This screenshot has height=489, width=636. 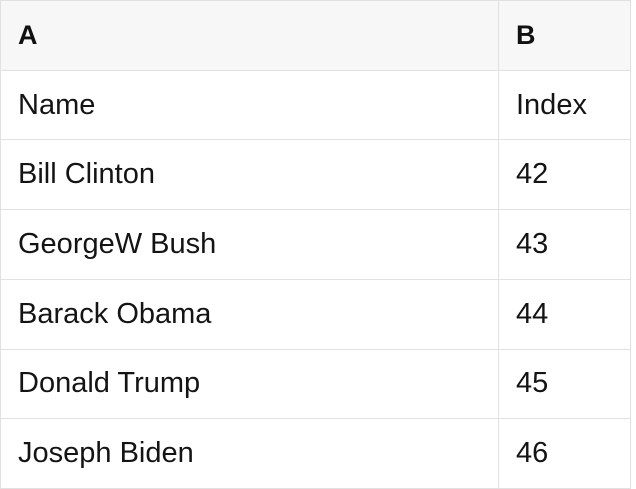 I want to click on table-cell-b: 46, so click(x=564, y=454).